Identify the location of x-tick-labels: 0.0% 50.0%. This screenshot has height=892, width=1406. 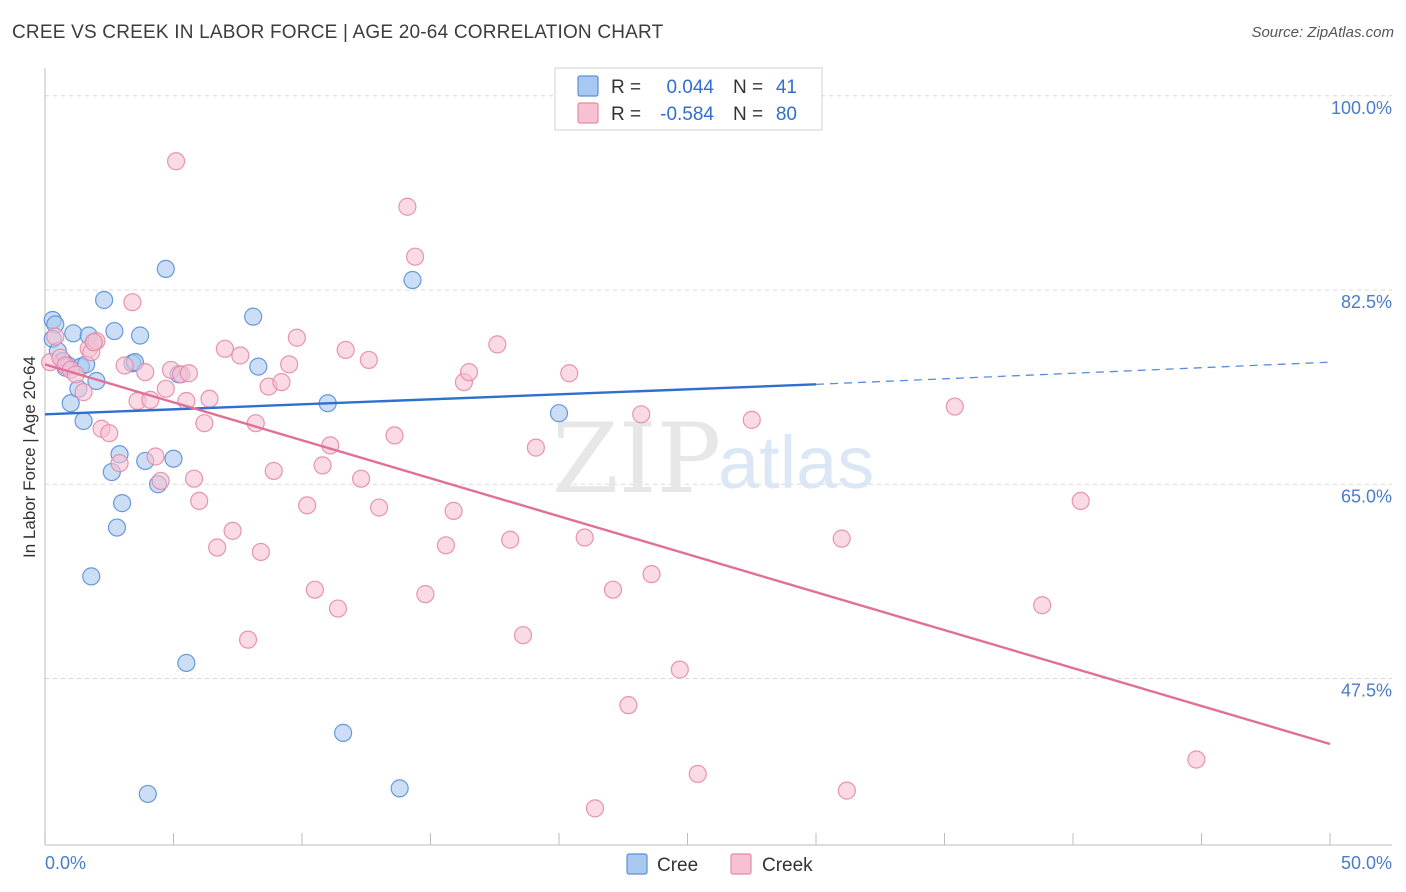
(718, 863).